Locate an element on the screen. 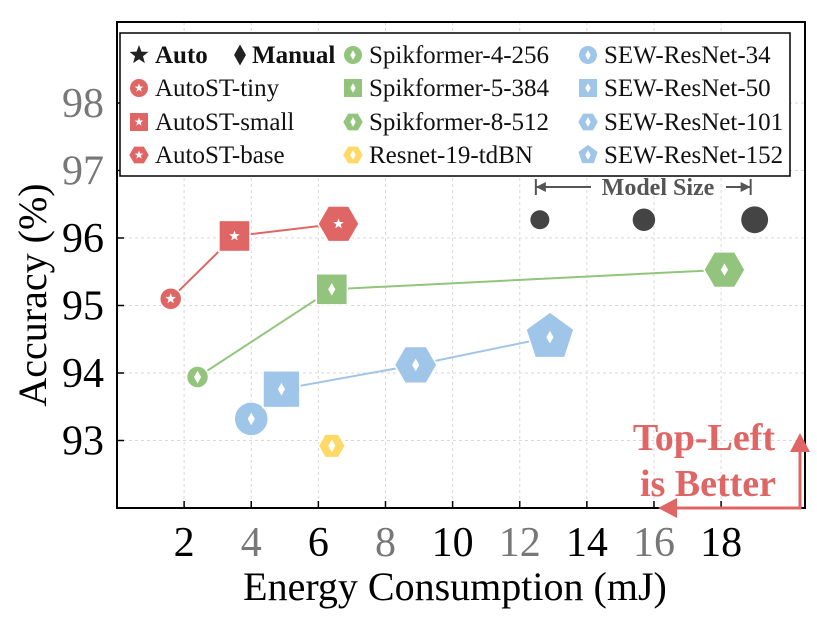 Image resolution: width=817 pixels, height=626 pixels. point-spikformer-4-256-inner-diamond is located at coordinates (197, 377).